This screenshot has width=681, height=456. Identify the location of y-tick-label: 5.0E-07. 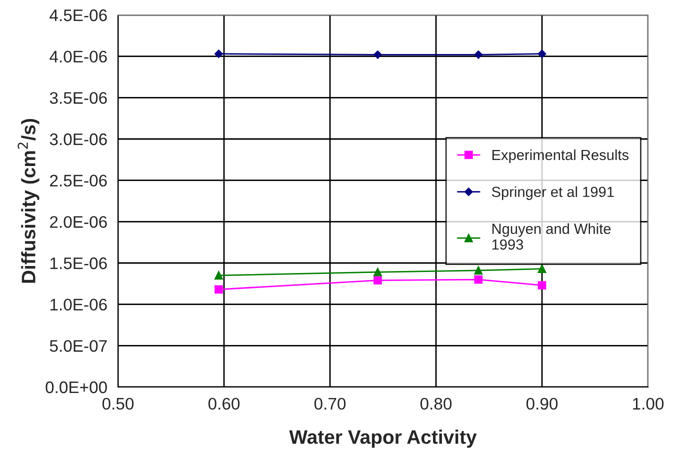
(78, 346).